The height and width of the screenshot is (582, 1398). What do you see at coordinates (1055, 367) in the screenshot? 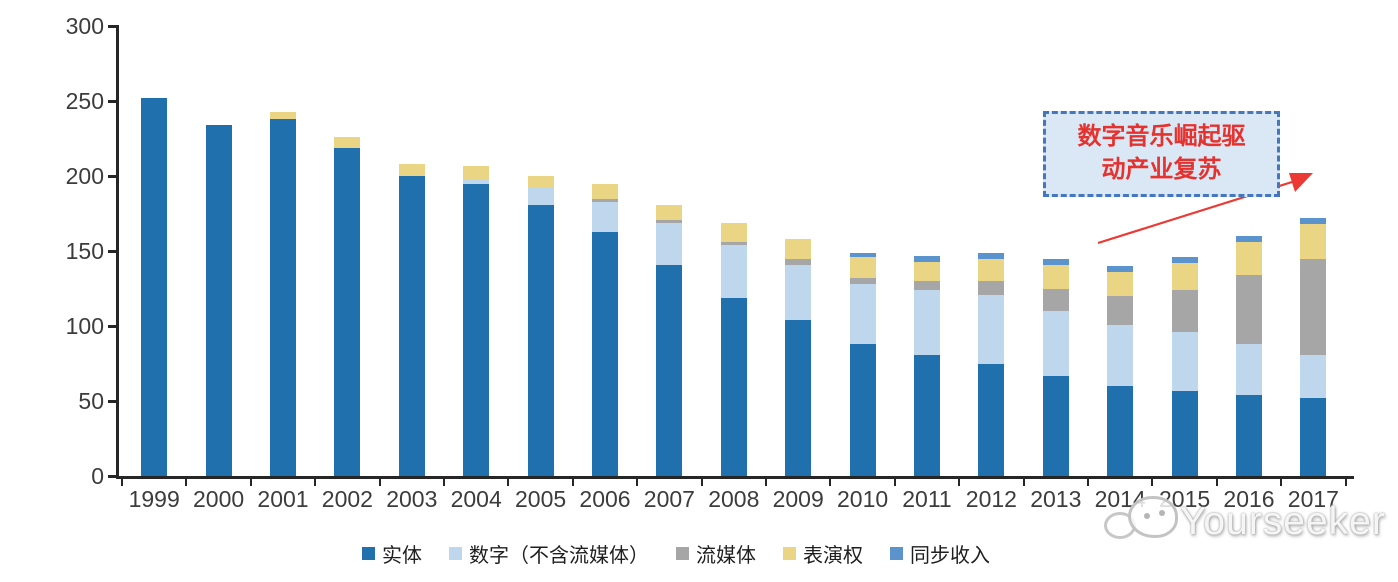
I see `bar-2013` at bounding box center [1055, 367].